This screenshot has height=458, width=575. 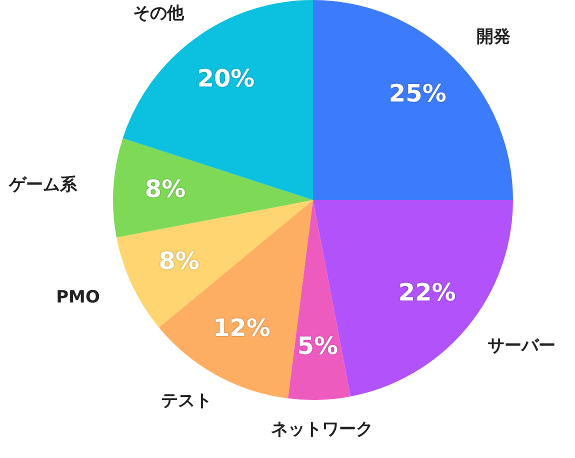 What do you see at coordinates (158, 13) in the screenshot?
I see `slice-label: その他` at bounding box center [158, 13].